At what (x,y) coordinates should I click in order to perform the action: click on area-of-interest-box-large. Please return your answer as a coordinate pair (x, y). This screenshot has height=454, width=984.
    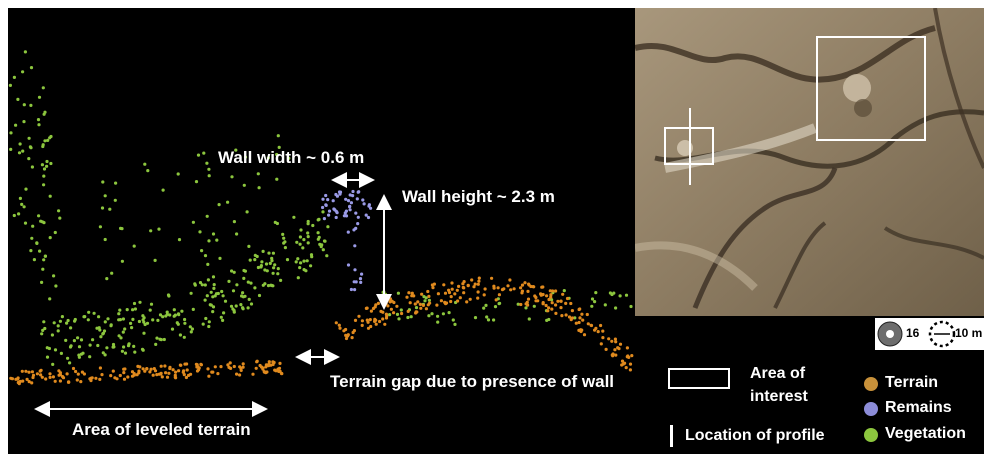
    Looking at the image, I should click on (871, 88).